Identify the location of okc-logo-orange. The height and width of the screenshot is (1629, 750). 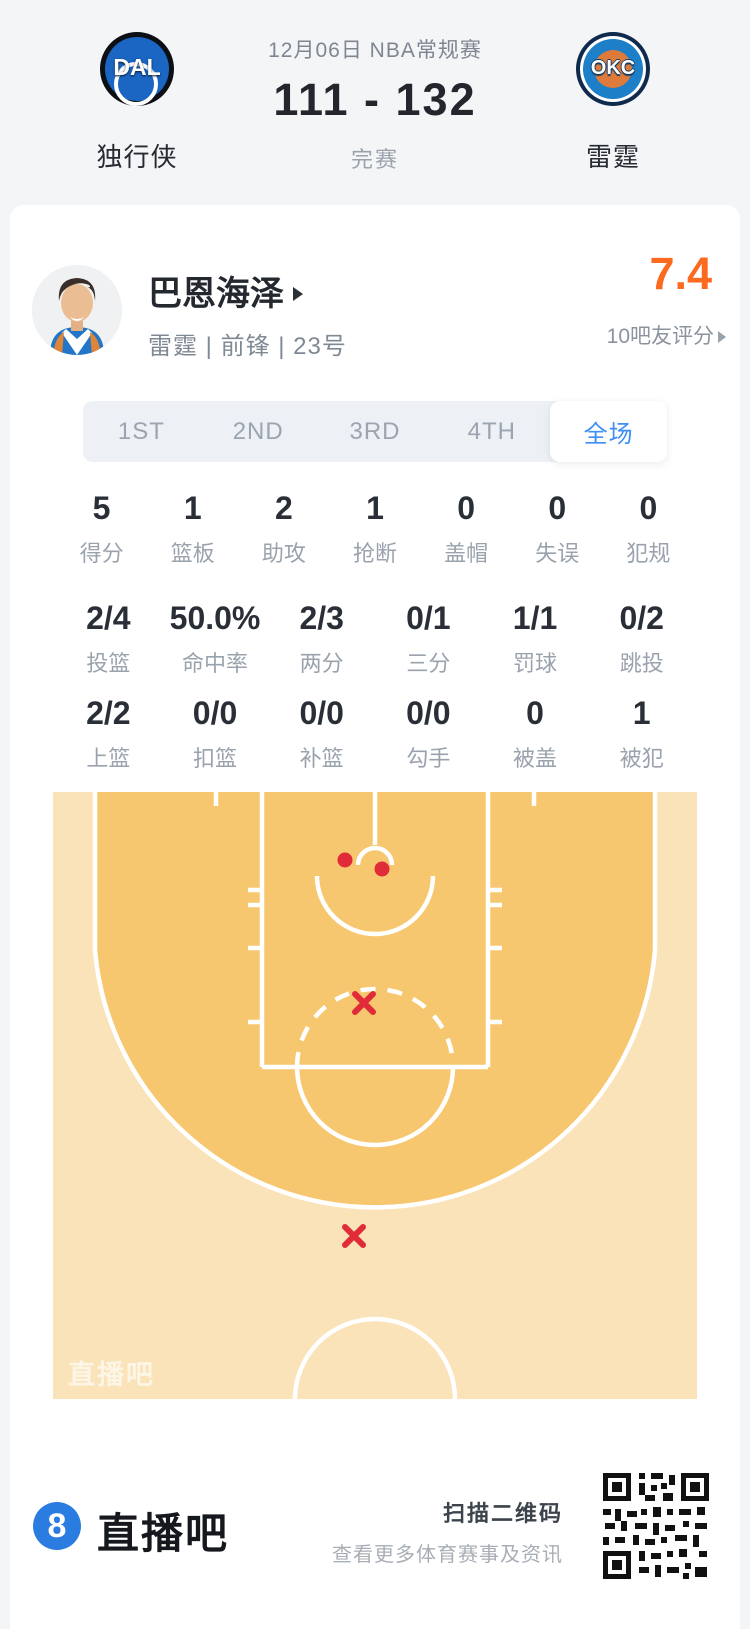
(613, 69).